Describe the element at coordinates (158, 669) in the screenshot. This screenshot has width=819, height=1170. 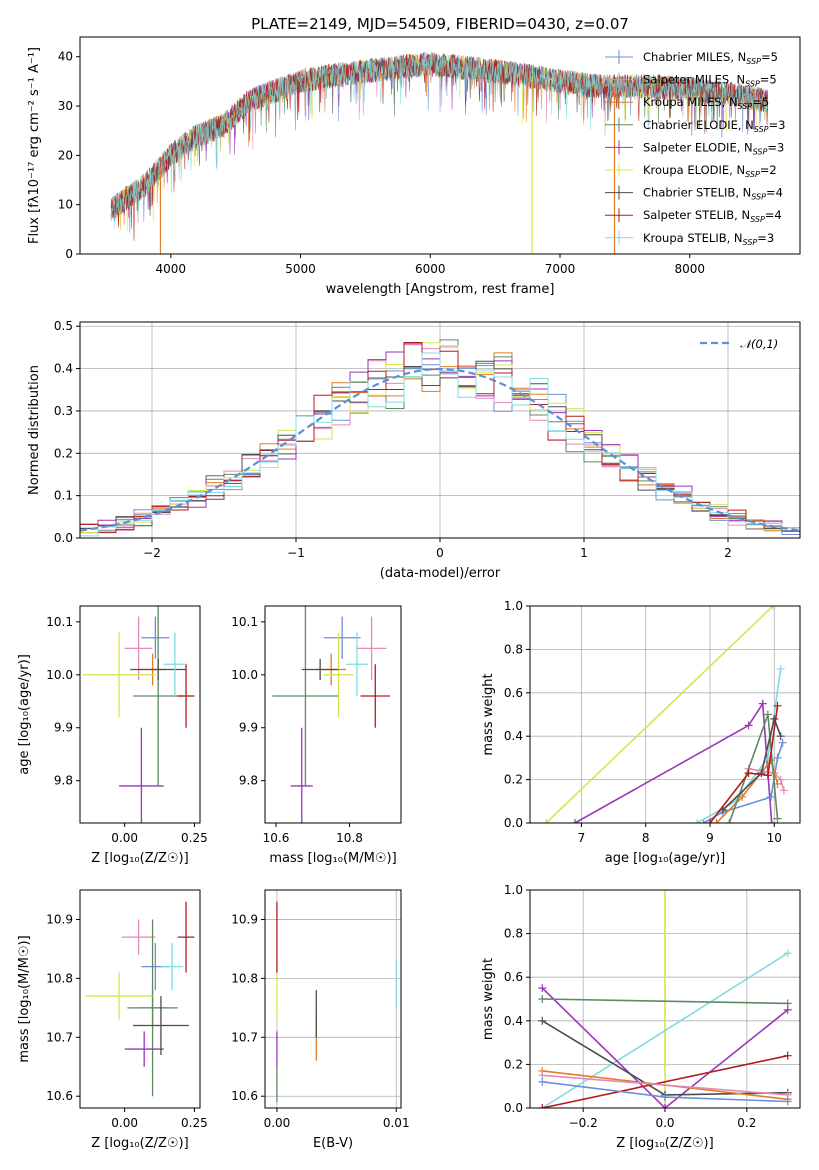
I see `errorbar-chabrier_stelib` at that location.